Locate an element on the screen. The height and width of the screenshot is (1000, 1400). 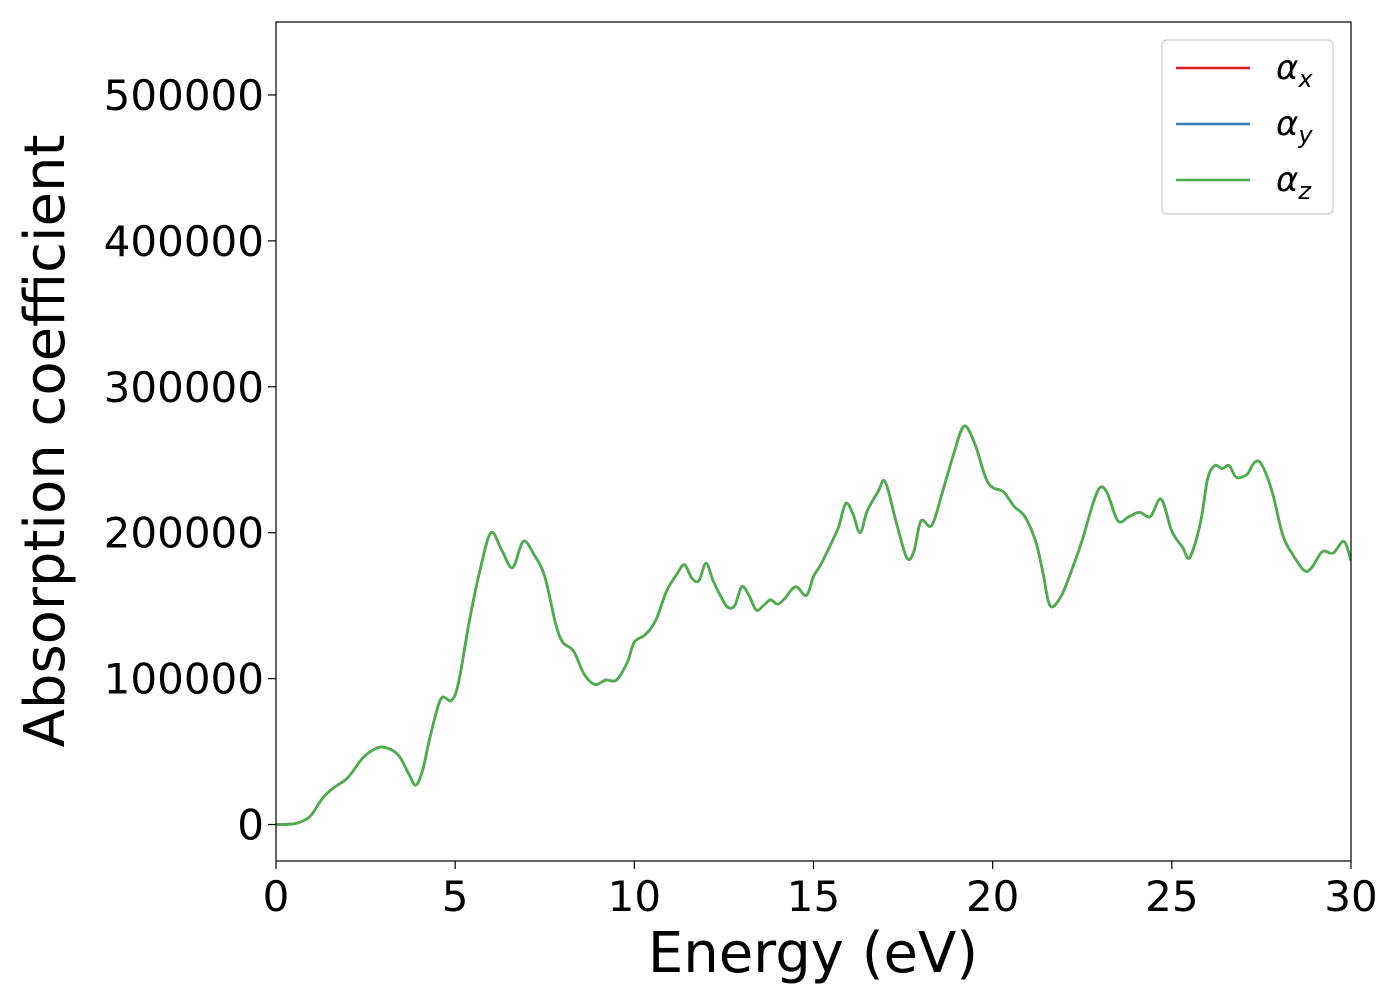
y-tick-label: 300000 is located at coordinates (184, 387).